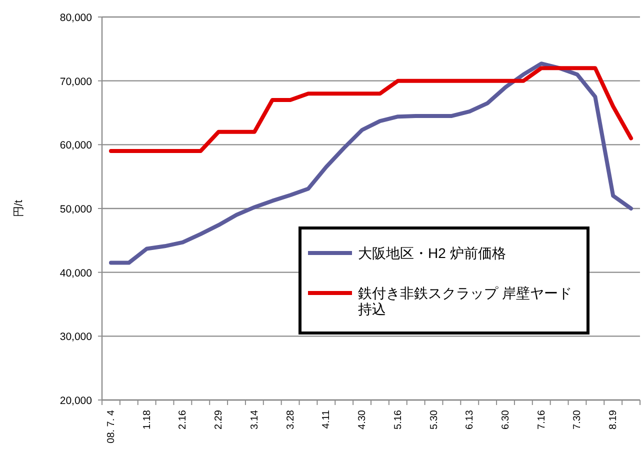 This screenshot has width=641, height=472. I want to click on x-tick-label: 6.30, so click(506, 420).